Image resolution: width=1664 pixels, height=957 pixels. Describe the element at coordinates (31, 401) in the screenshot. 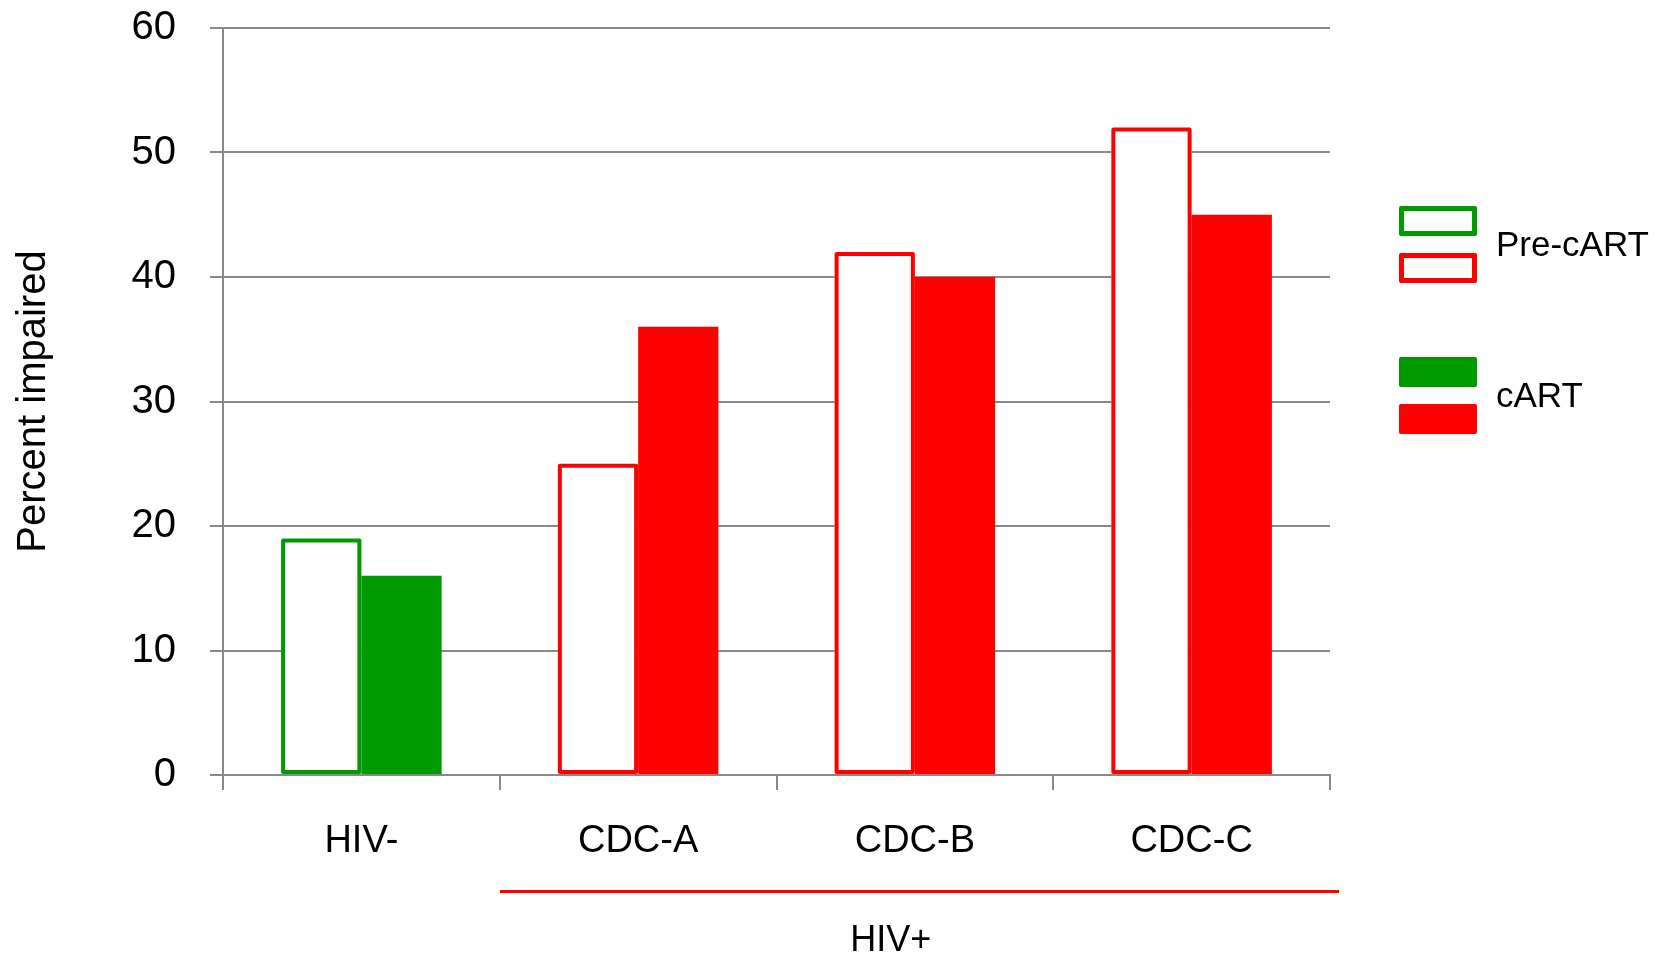

I see `y-axis-title: Percent impaired` at that location.